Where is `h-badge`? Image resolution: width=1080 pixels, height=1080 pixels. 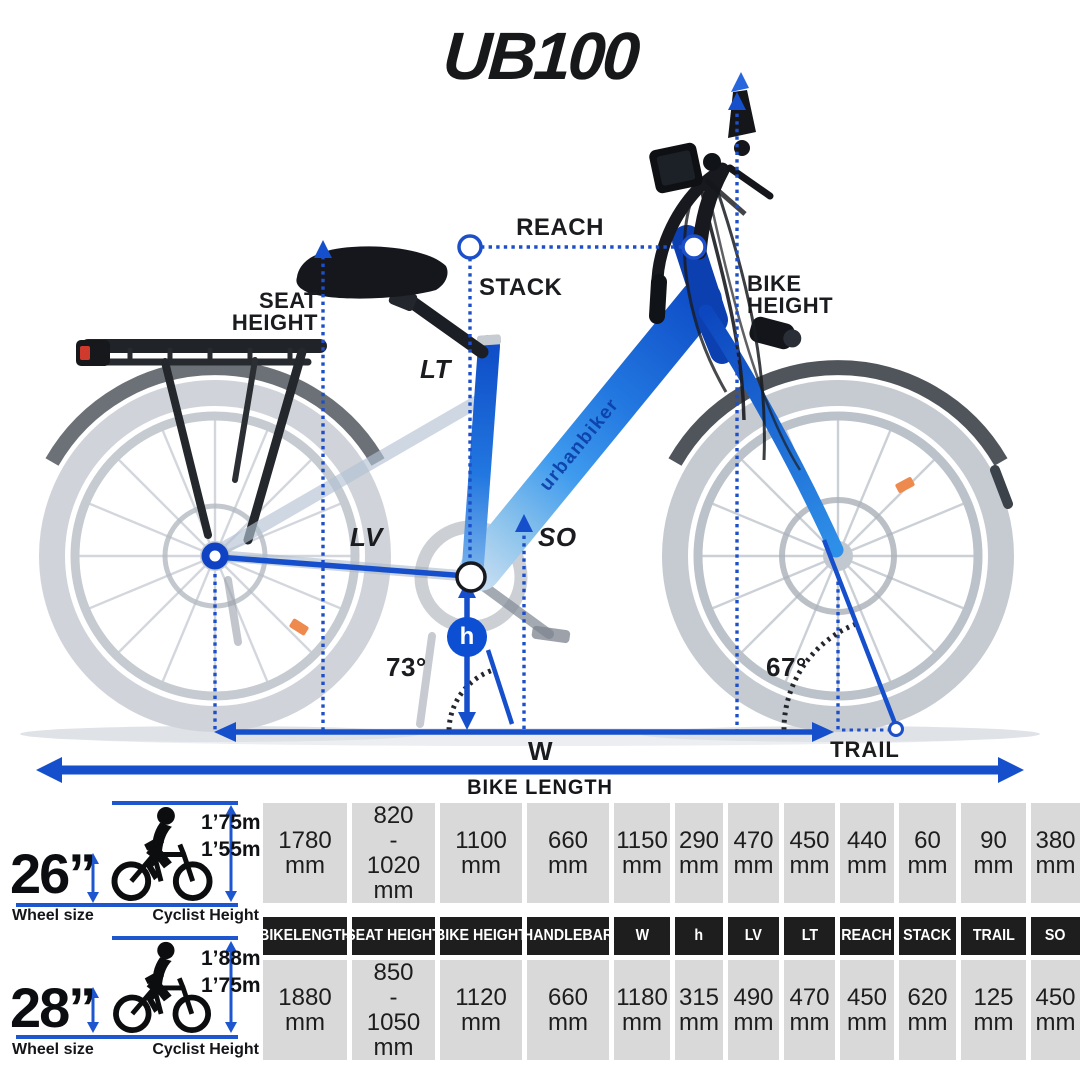 h-badge is located at coordinates (467, 637).